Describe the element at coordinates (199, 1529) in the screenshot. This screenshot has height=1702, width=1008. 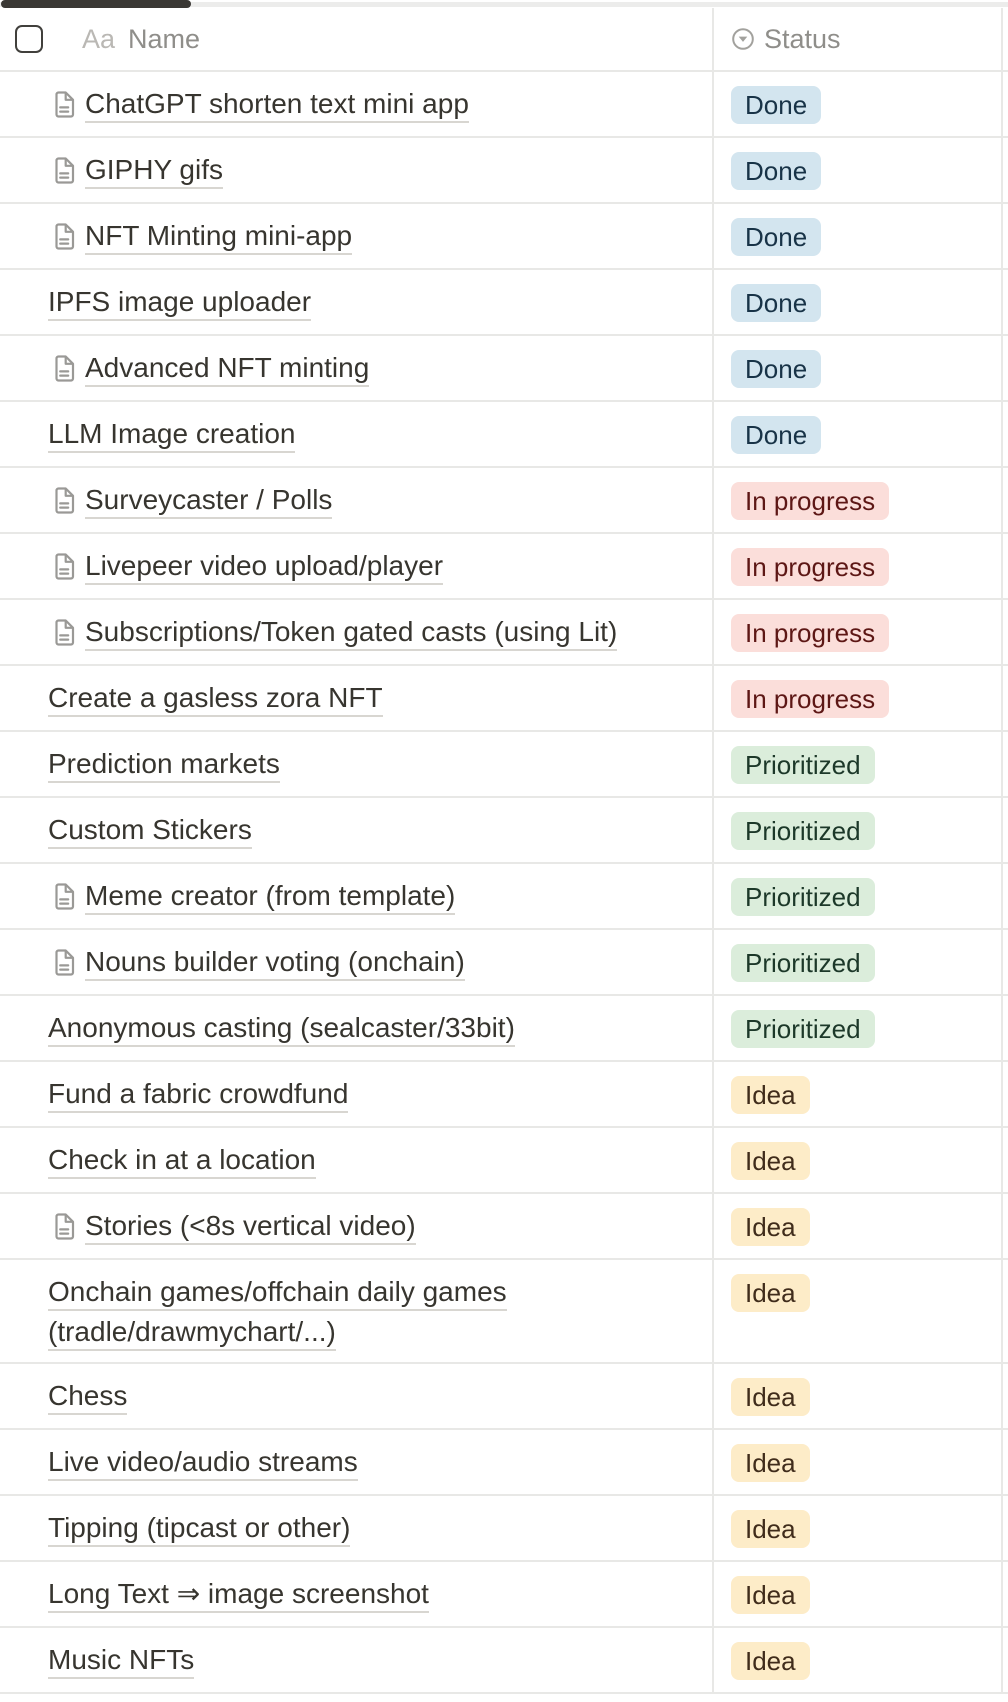
I see `page-link: Tipping (tipcast or other)` at that location.